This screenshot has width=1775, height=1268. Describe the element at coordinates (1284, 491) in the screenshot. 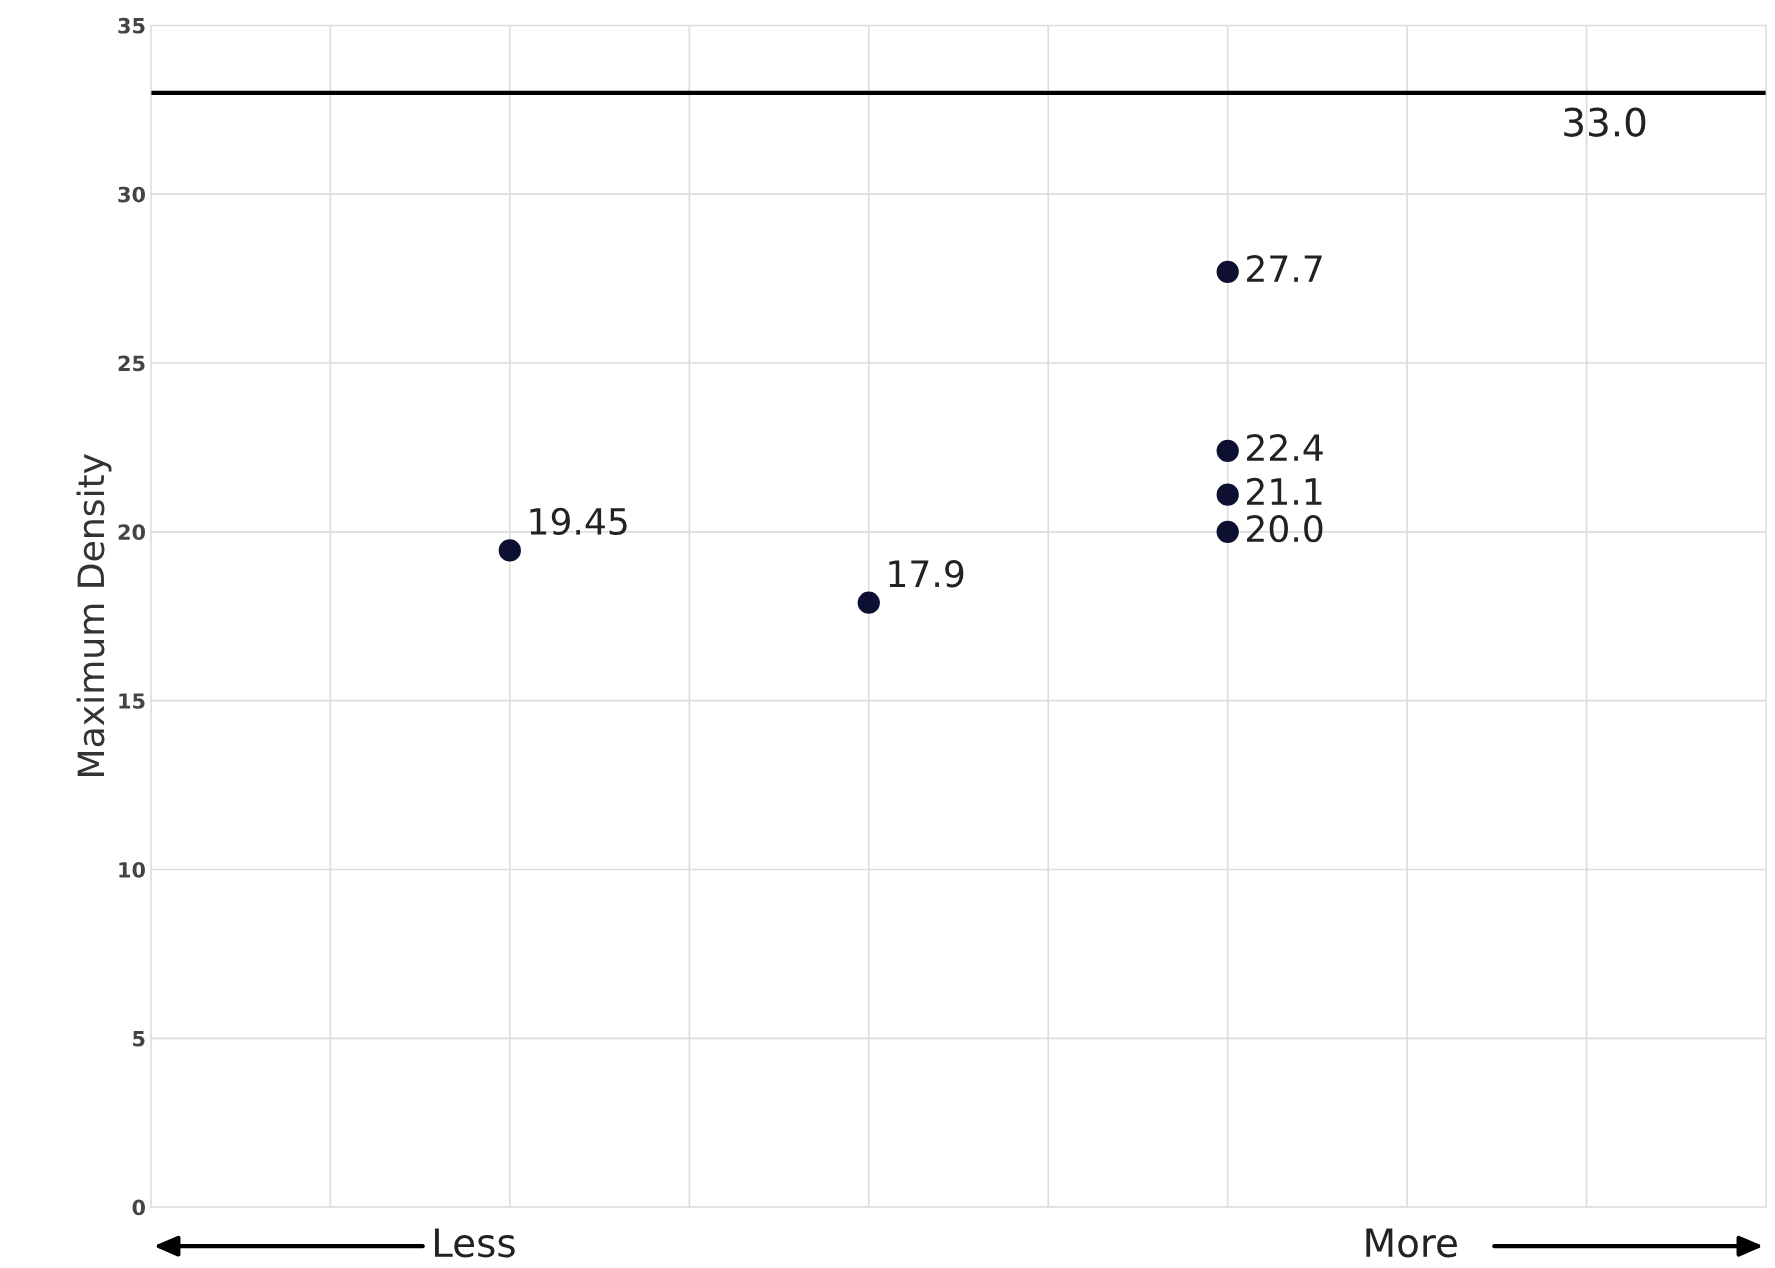

I see `data-label: 21.1` at that location.